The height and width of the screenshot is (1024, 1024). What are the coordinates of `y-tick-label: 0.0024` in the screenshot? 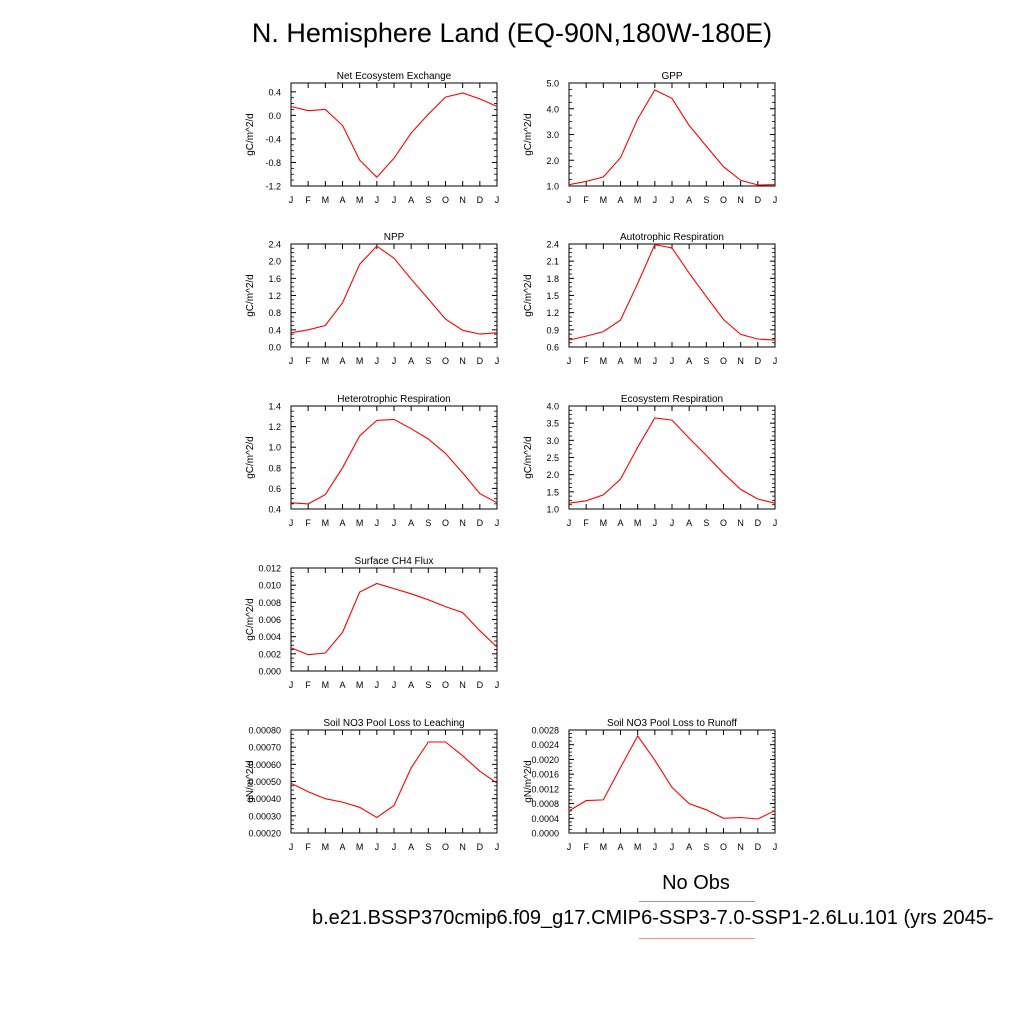 It's located at (545, 745).